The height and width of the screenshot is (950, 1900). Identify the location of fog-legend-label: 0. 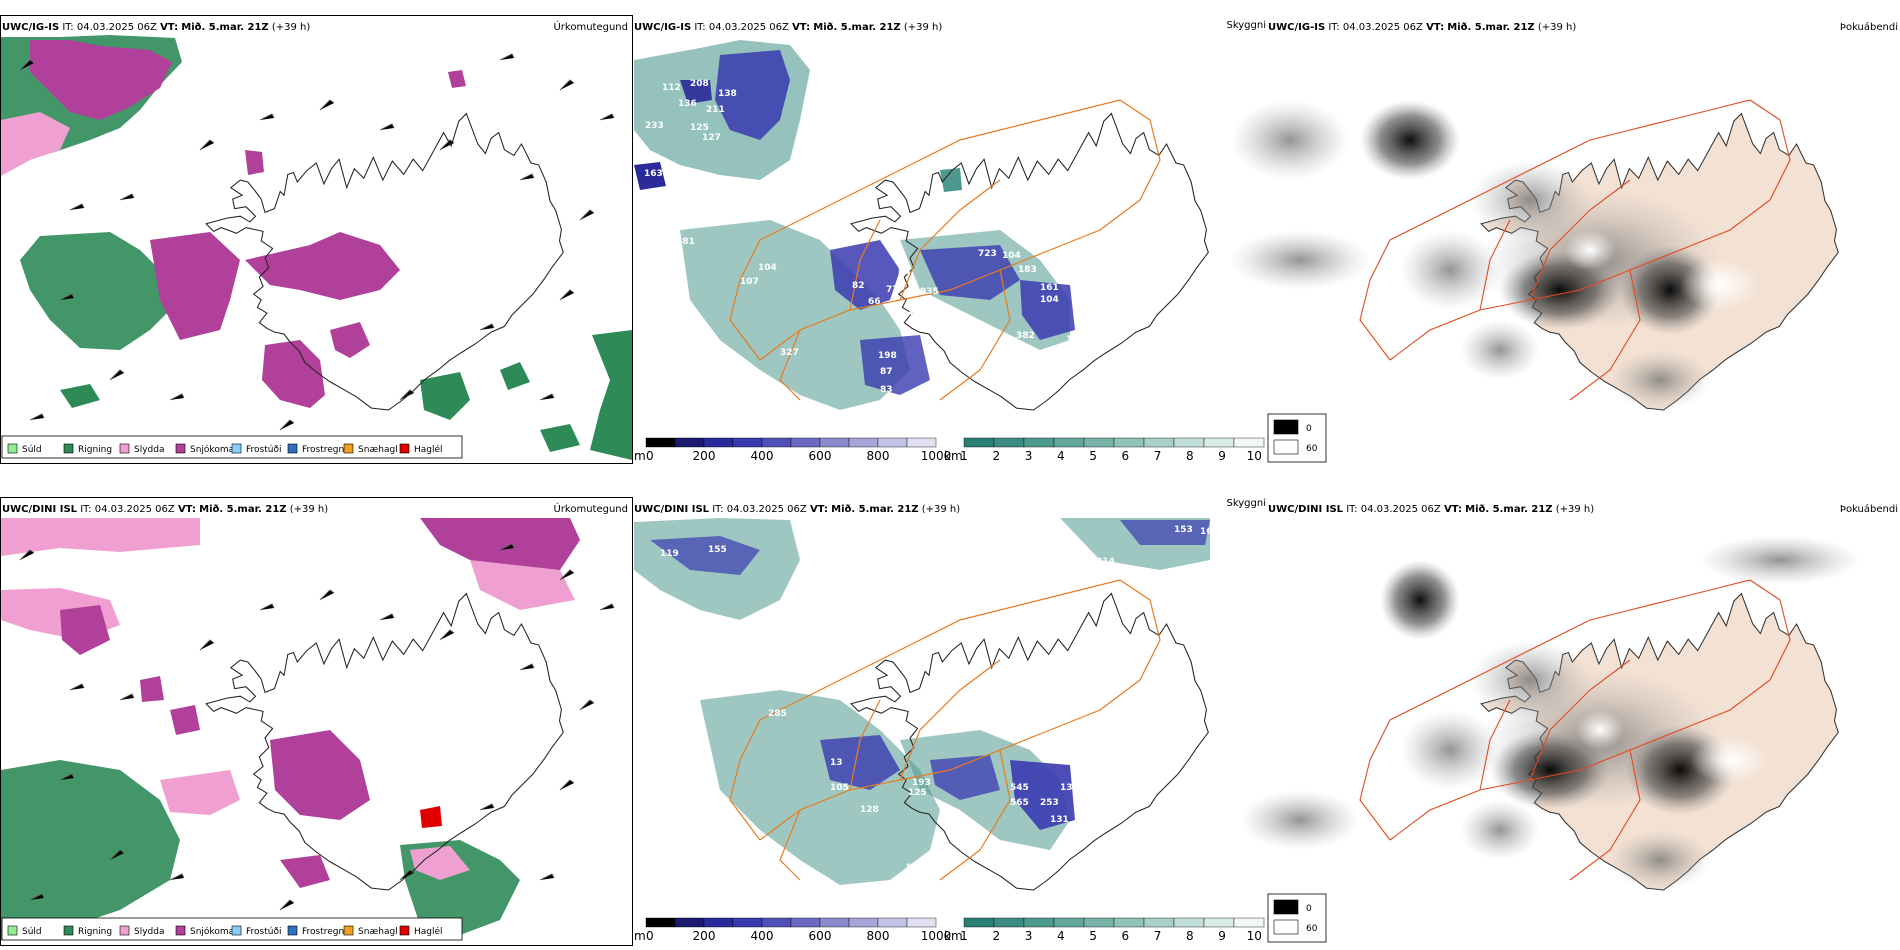
(1309, 909).